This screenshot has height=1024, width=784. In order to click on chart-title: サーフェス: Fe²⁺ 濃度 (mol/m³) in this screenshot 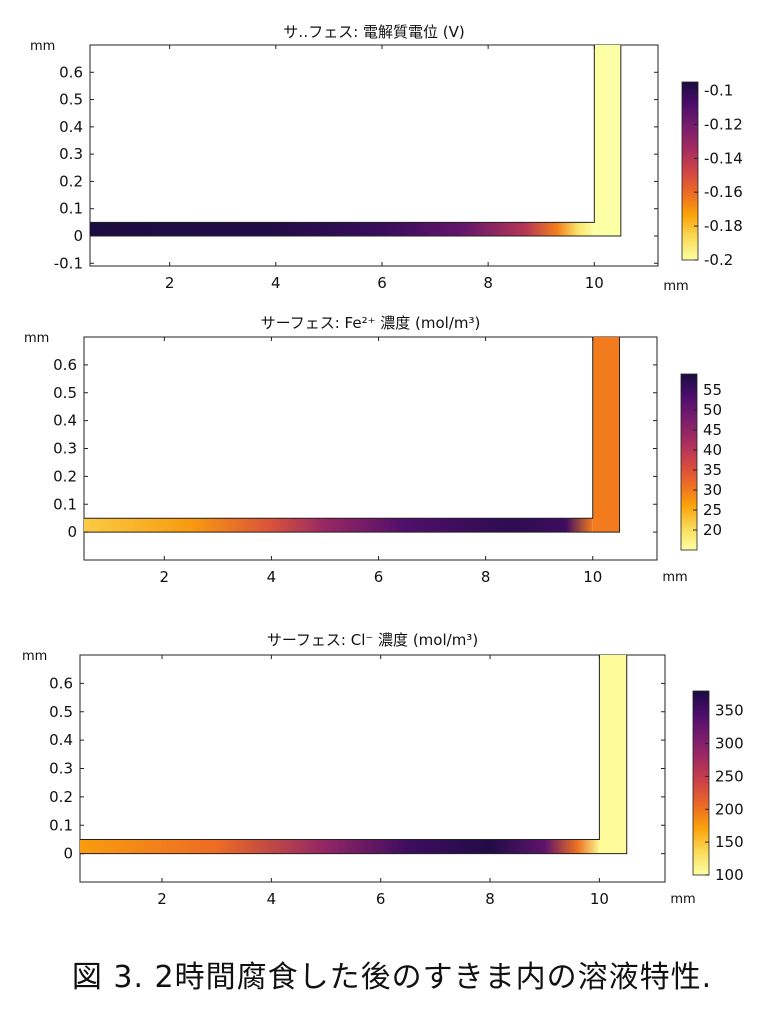, I will do `click(371, 323)`.